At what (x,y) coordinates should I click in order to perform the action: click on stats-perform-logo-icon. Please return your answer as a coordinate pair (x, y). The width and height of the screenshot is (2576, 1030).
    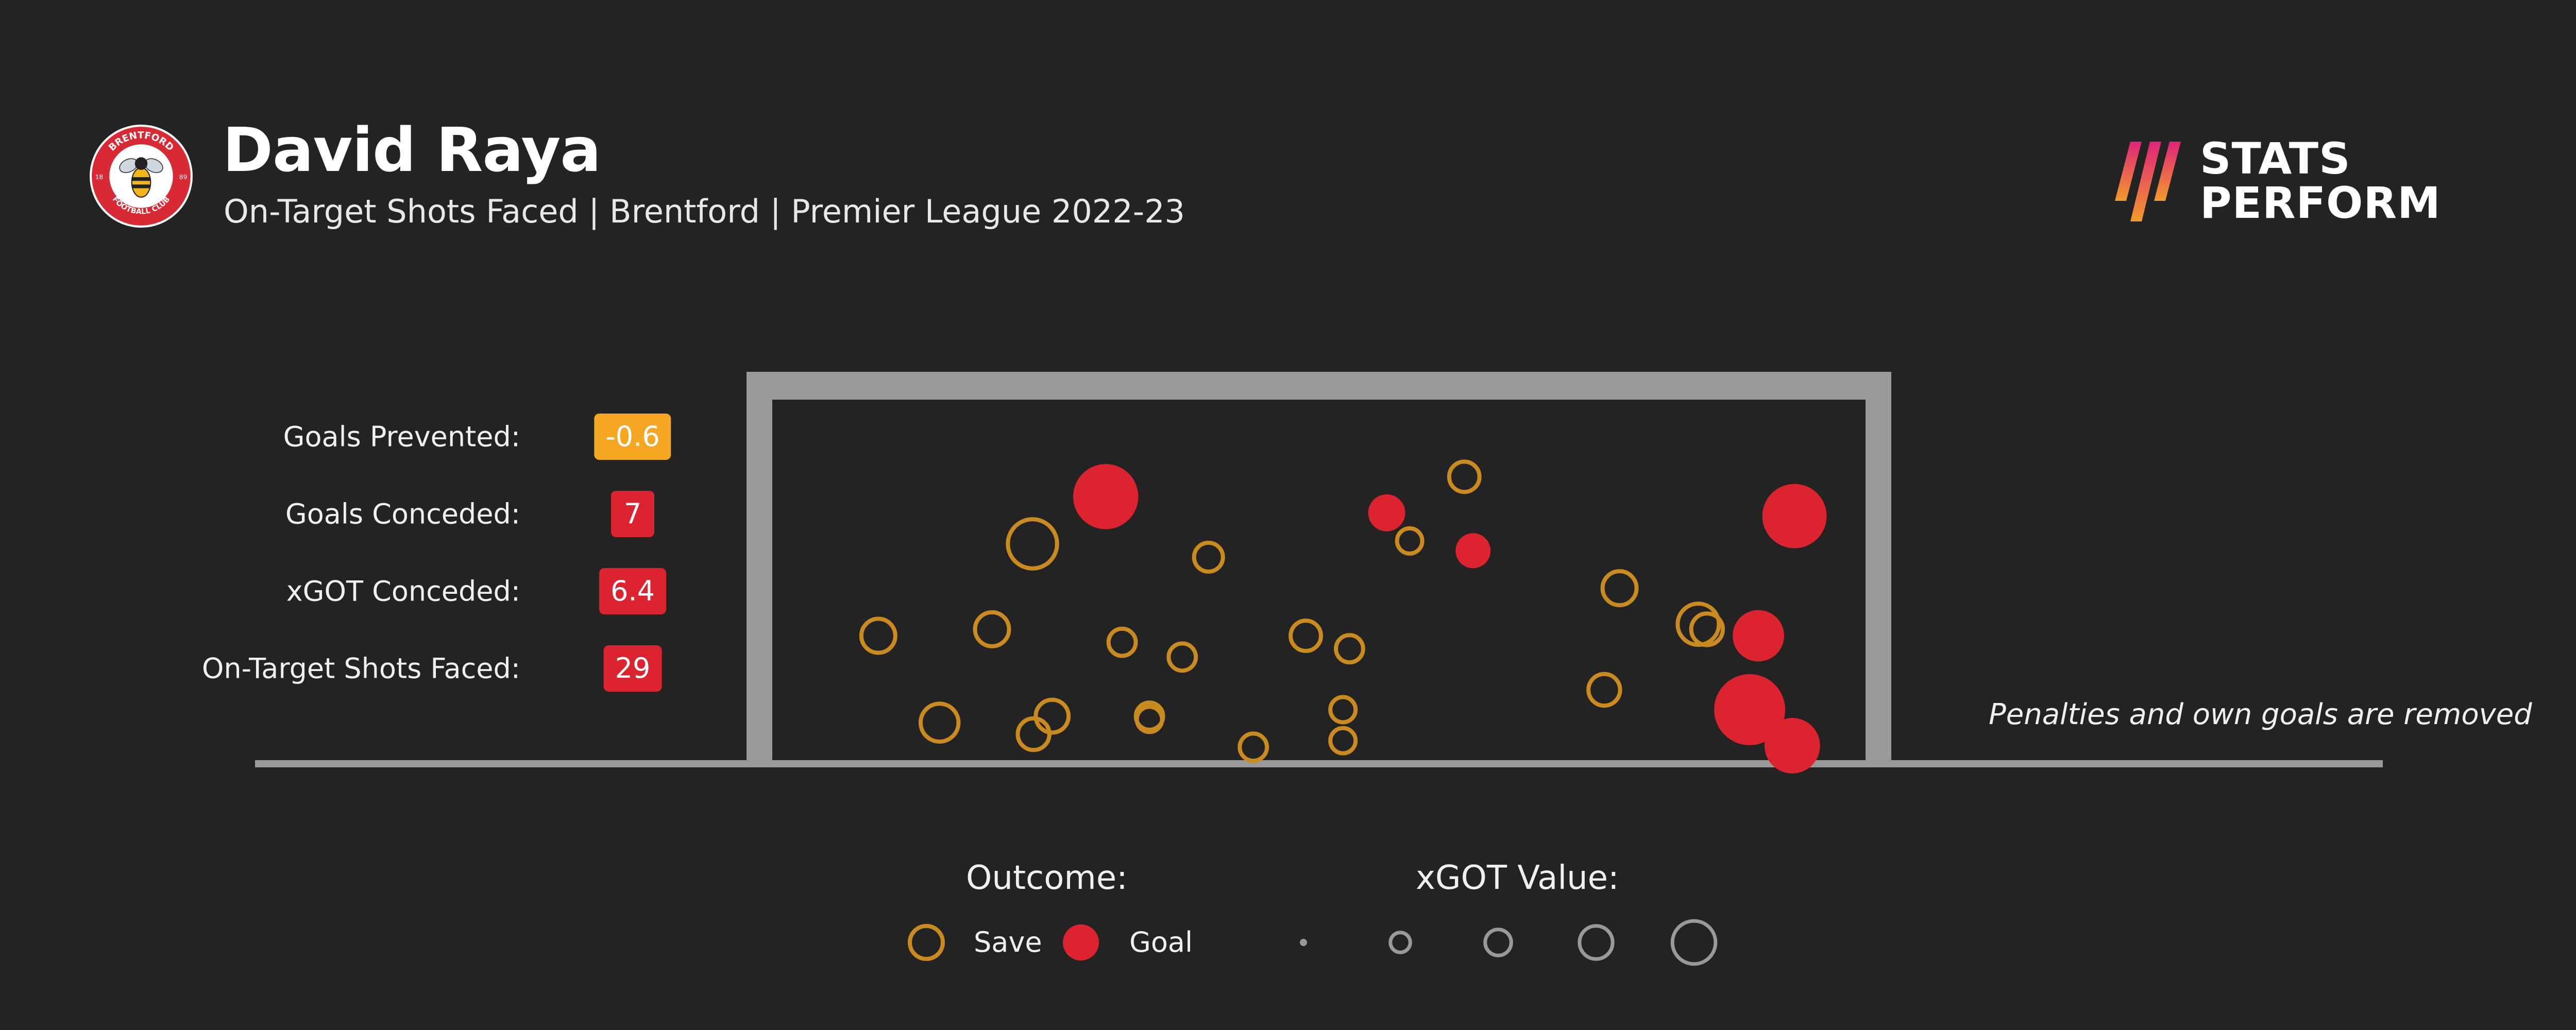
    Looking at the image, I should click on (2148, 181).